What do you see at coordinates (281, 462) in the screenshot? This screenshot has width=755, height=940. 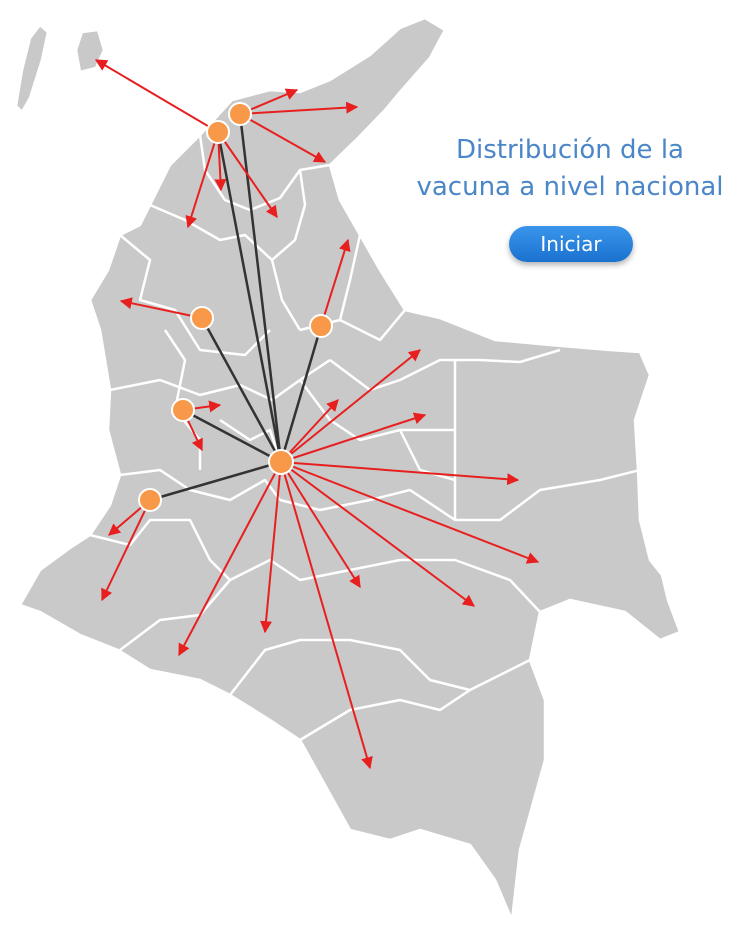 I see `hub-bogota` at bounding box center [281, 462].